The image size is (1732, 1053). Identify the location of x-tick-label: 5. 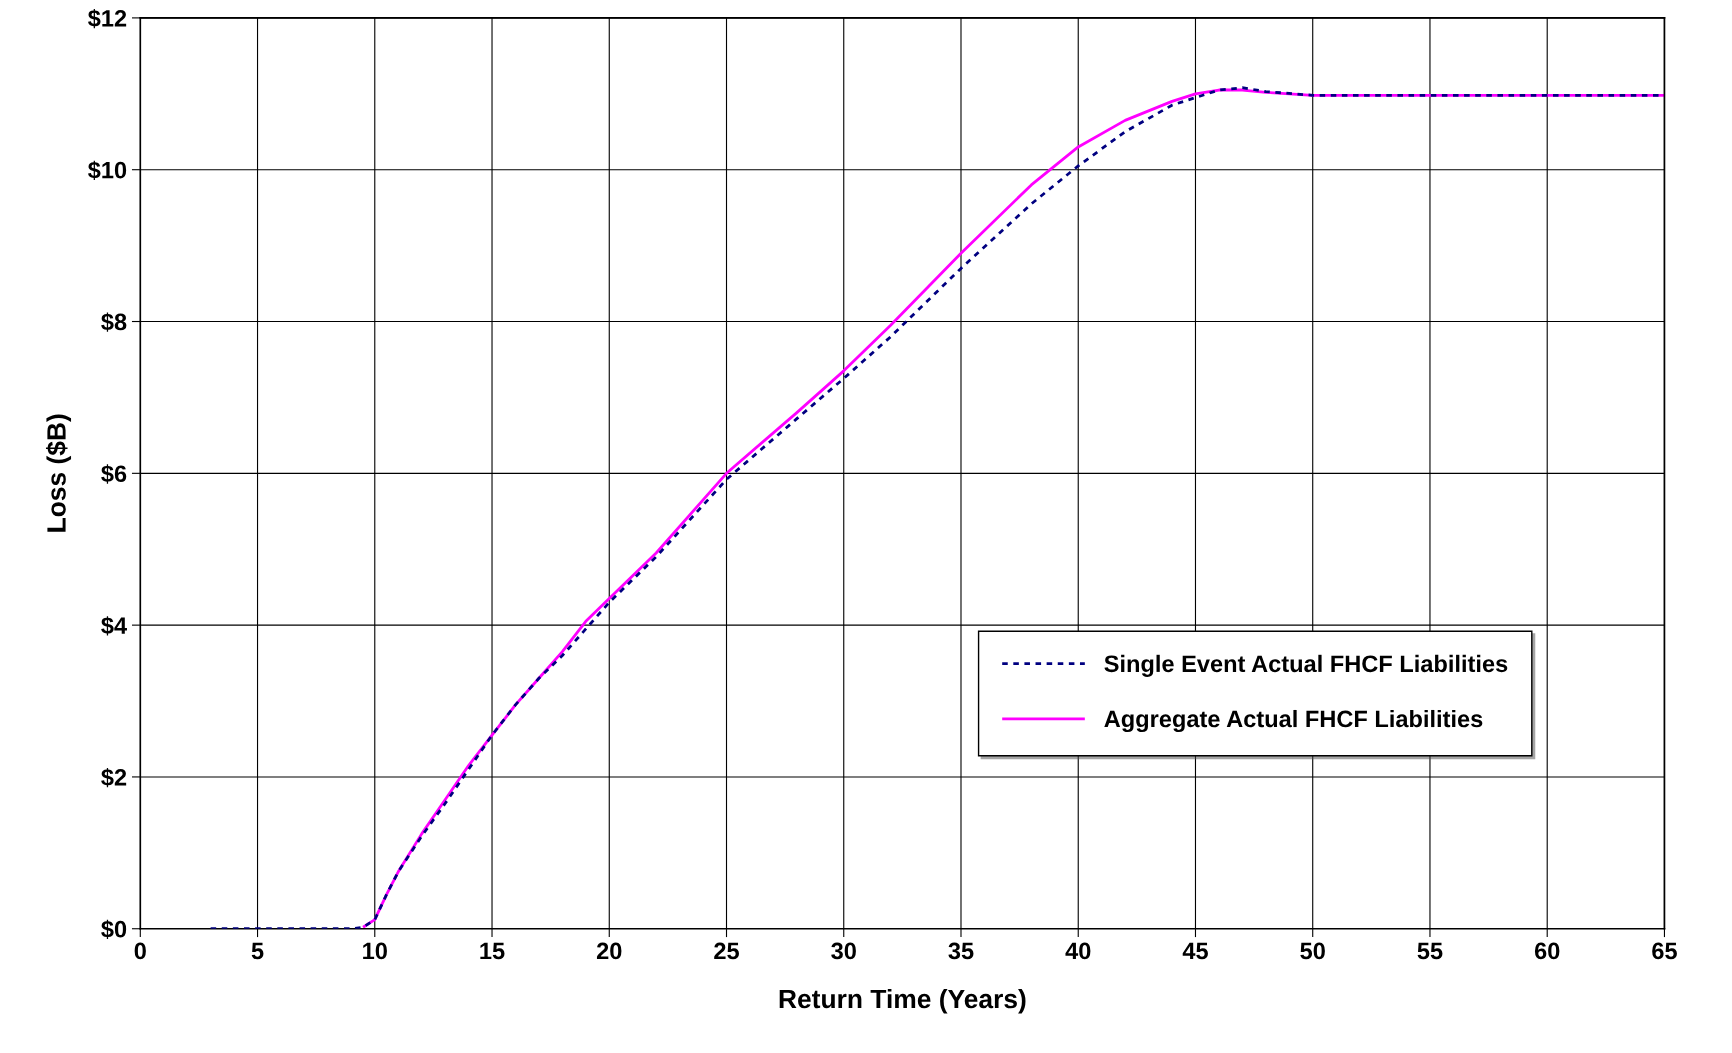
(257, 951).